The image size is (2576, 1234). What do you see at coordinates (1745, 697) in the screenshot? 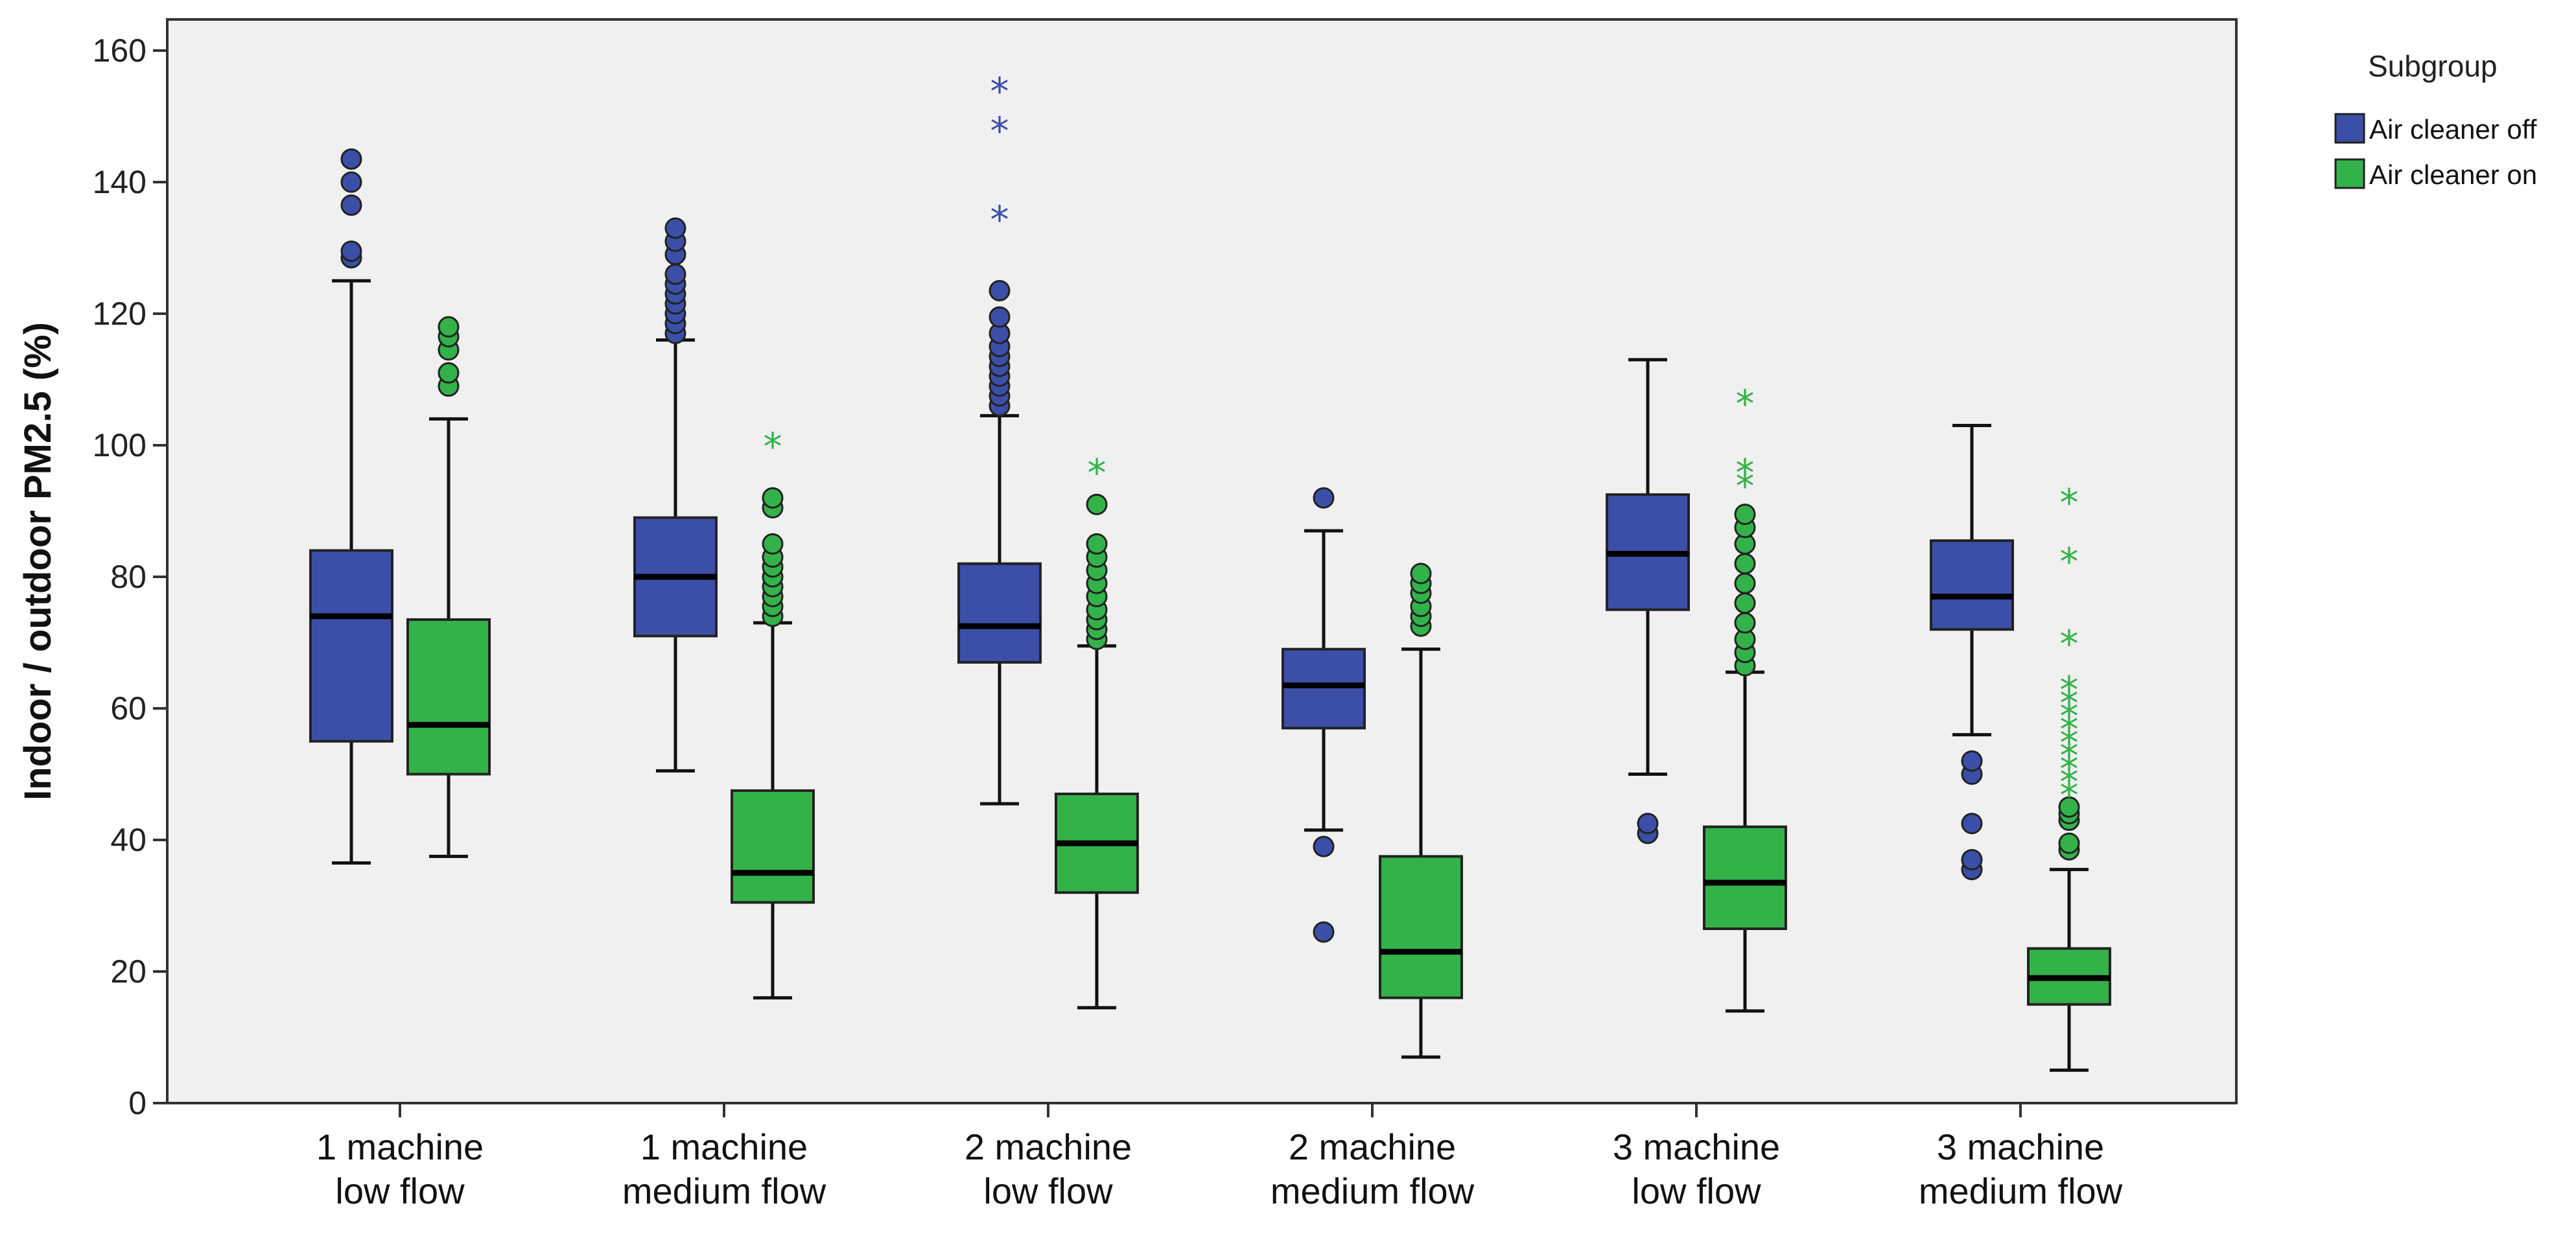
I see `box-on-4: ***` at bounding box center [1745, 697].